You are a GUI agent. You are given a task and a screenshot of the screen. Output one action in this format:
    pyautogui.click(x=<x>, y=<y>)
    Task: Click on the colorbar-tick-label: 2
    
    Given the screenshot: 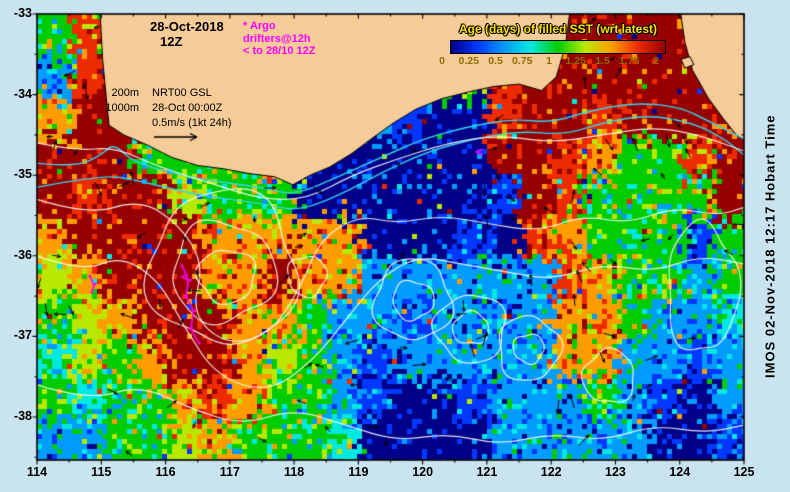 What is the action you would take?
    pyautogui.click(x=656, y=60)
    